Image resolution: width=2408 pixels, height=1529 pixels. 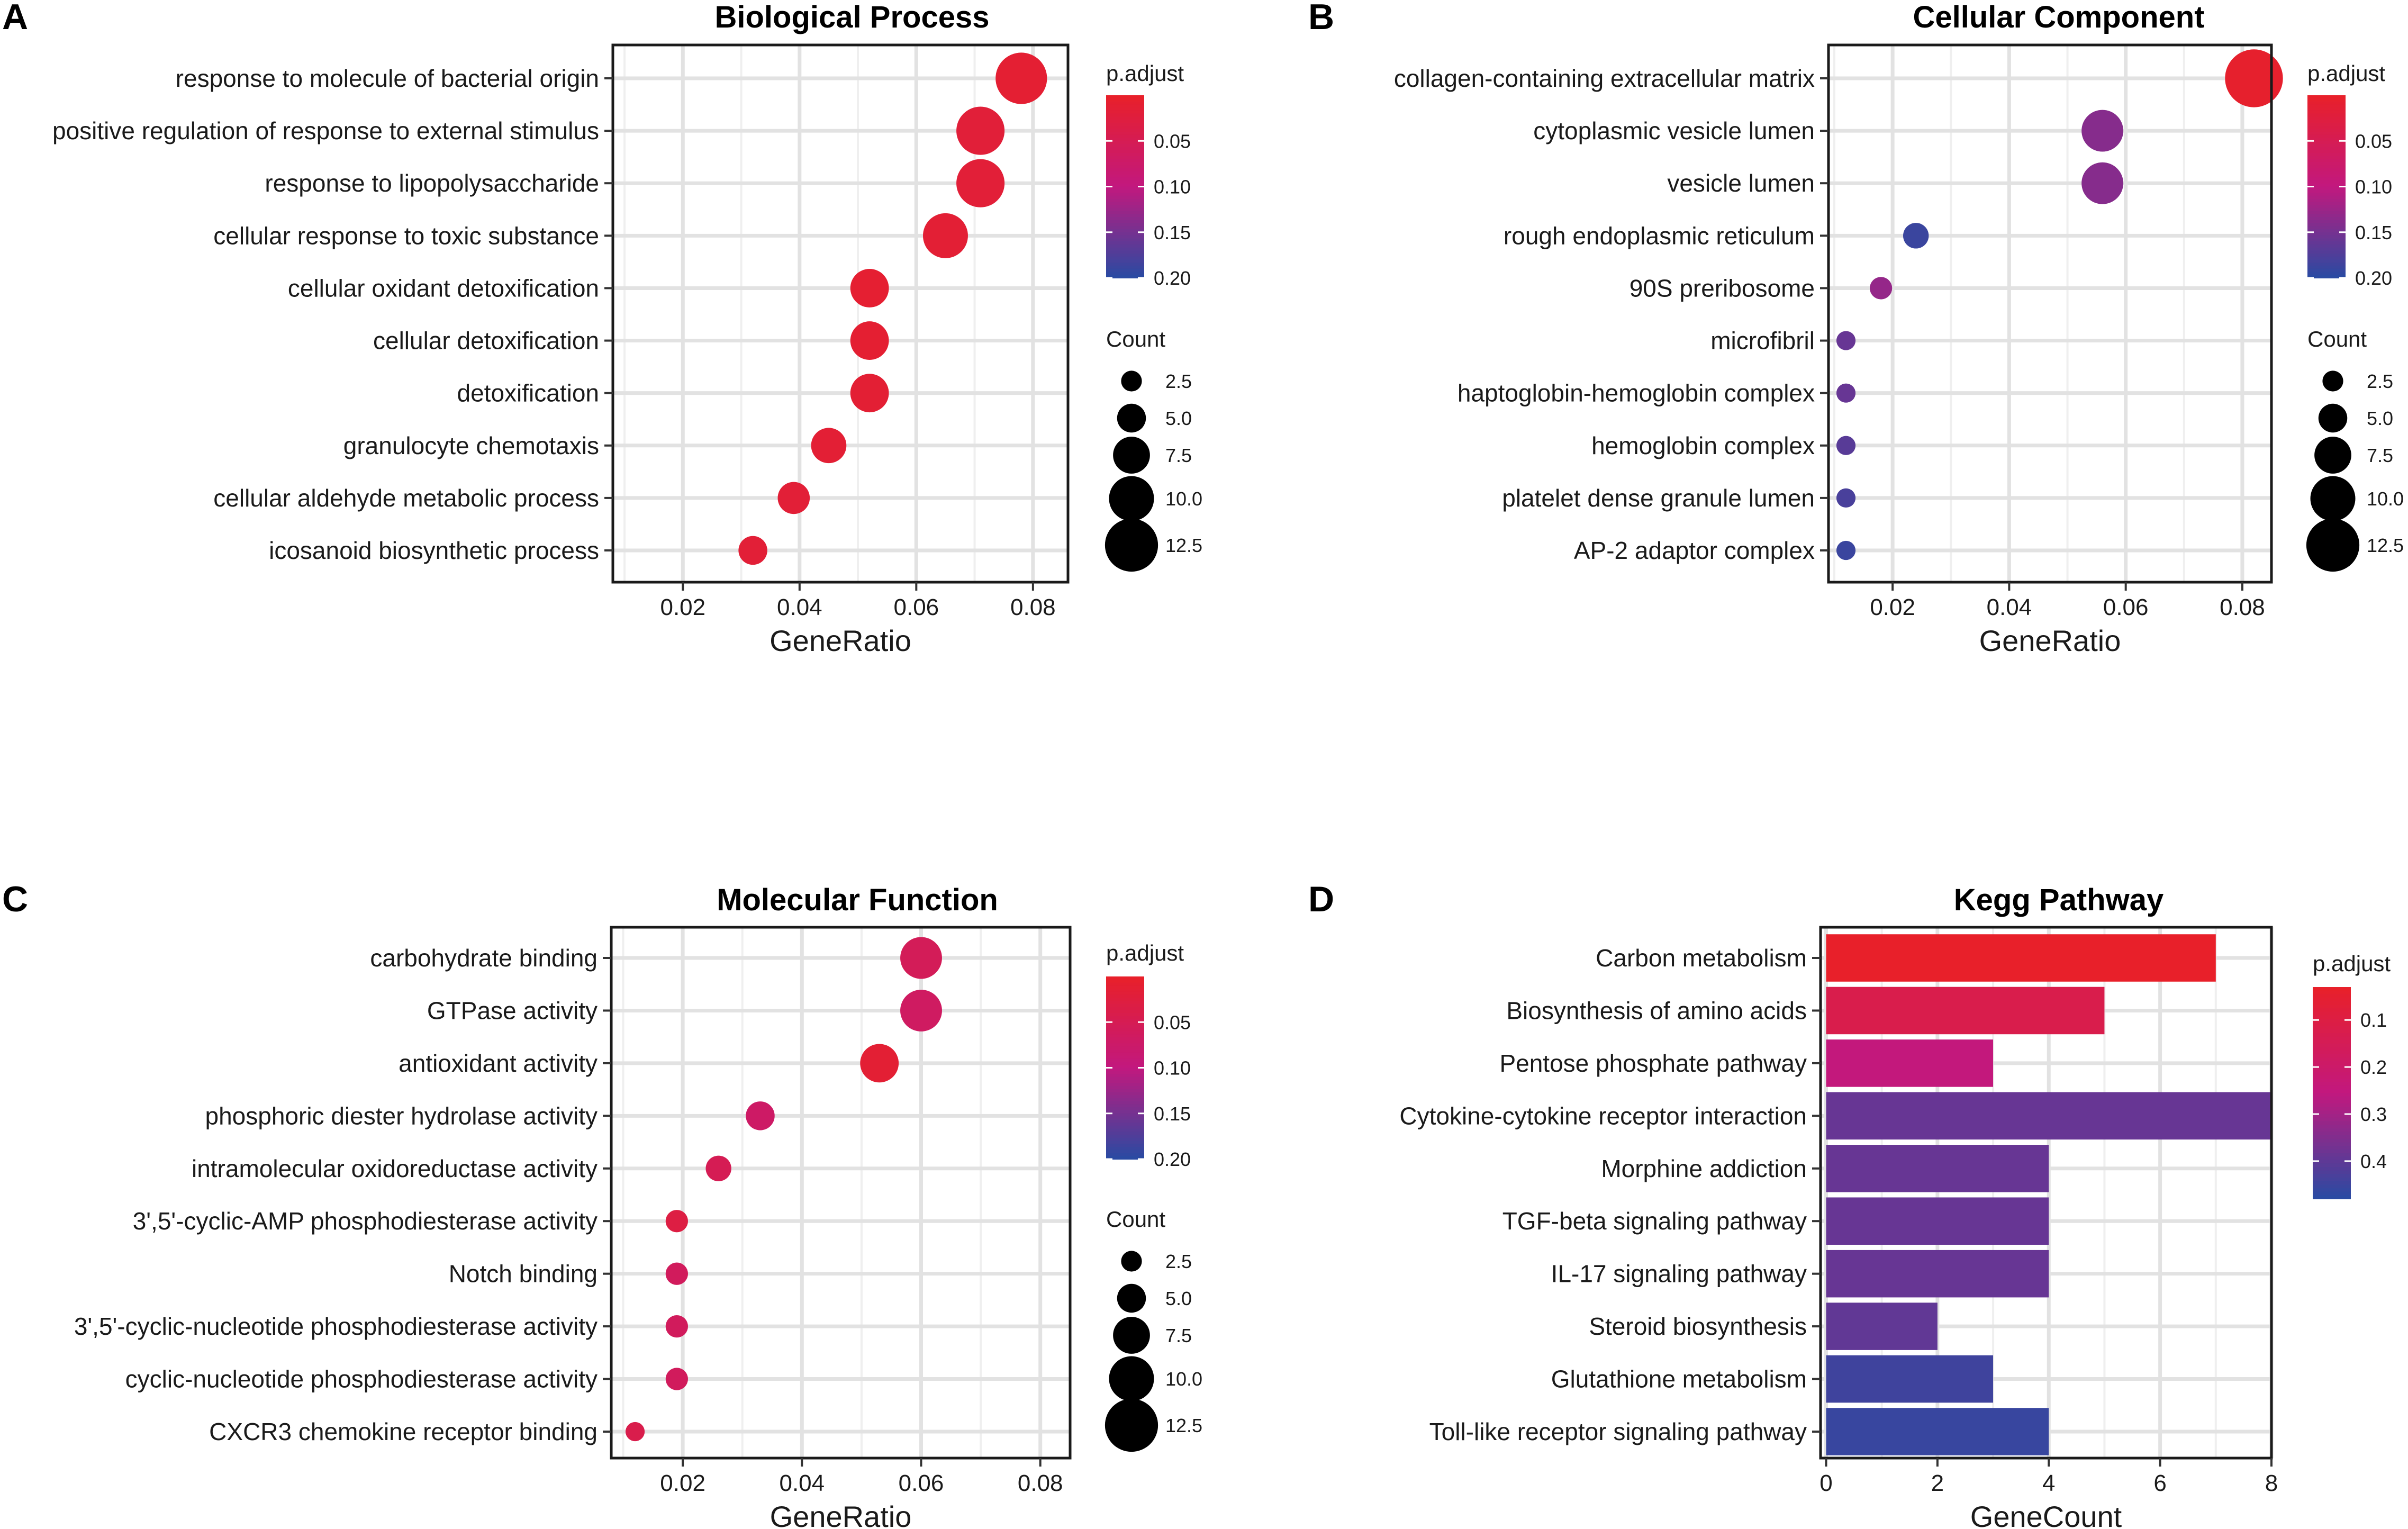 I want to click on y-tick-label: icosanoid biosynthetic process, so click(x=434, y=550).